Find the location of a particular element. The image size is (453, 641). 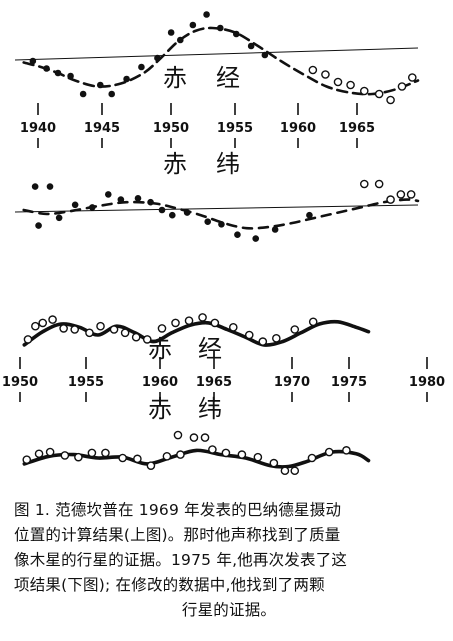

series-baseline is located at coordinates (216, 208).